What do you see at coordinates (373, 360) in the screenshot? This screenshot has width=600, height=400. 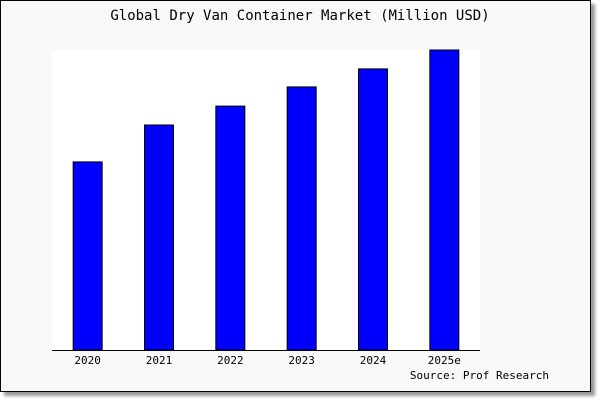 I see `x-tick-label: 2024` at bounding box center [373, 360].